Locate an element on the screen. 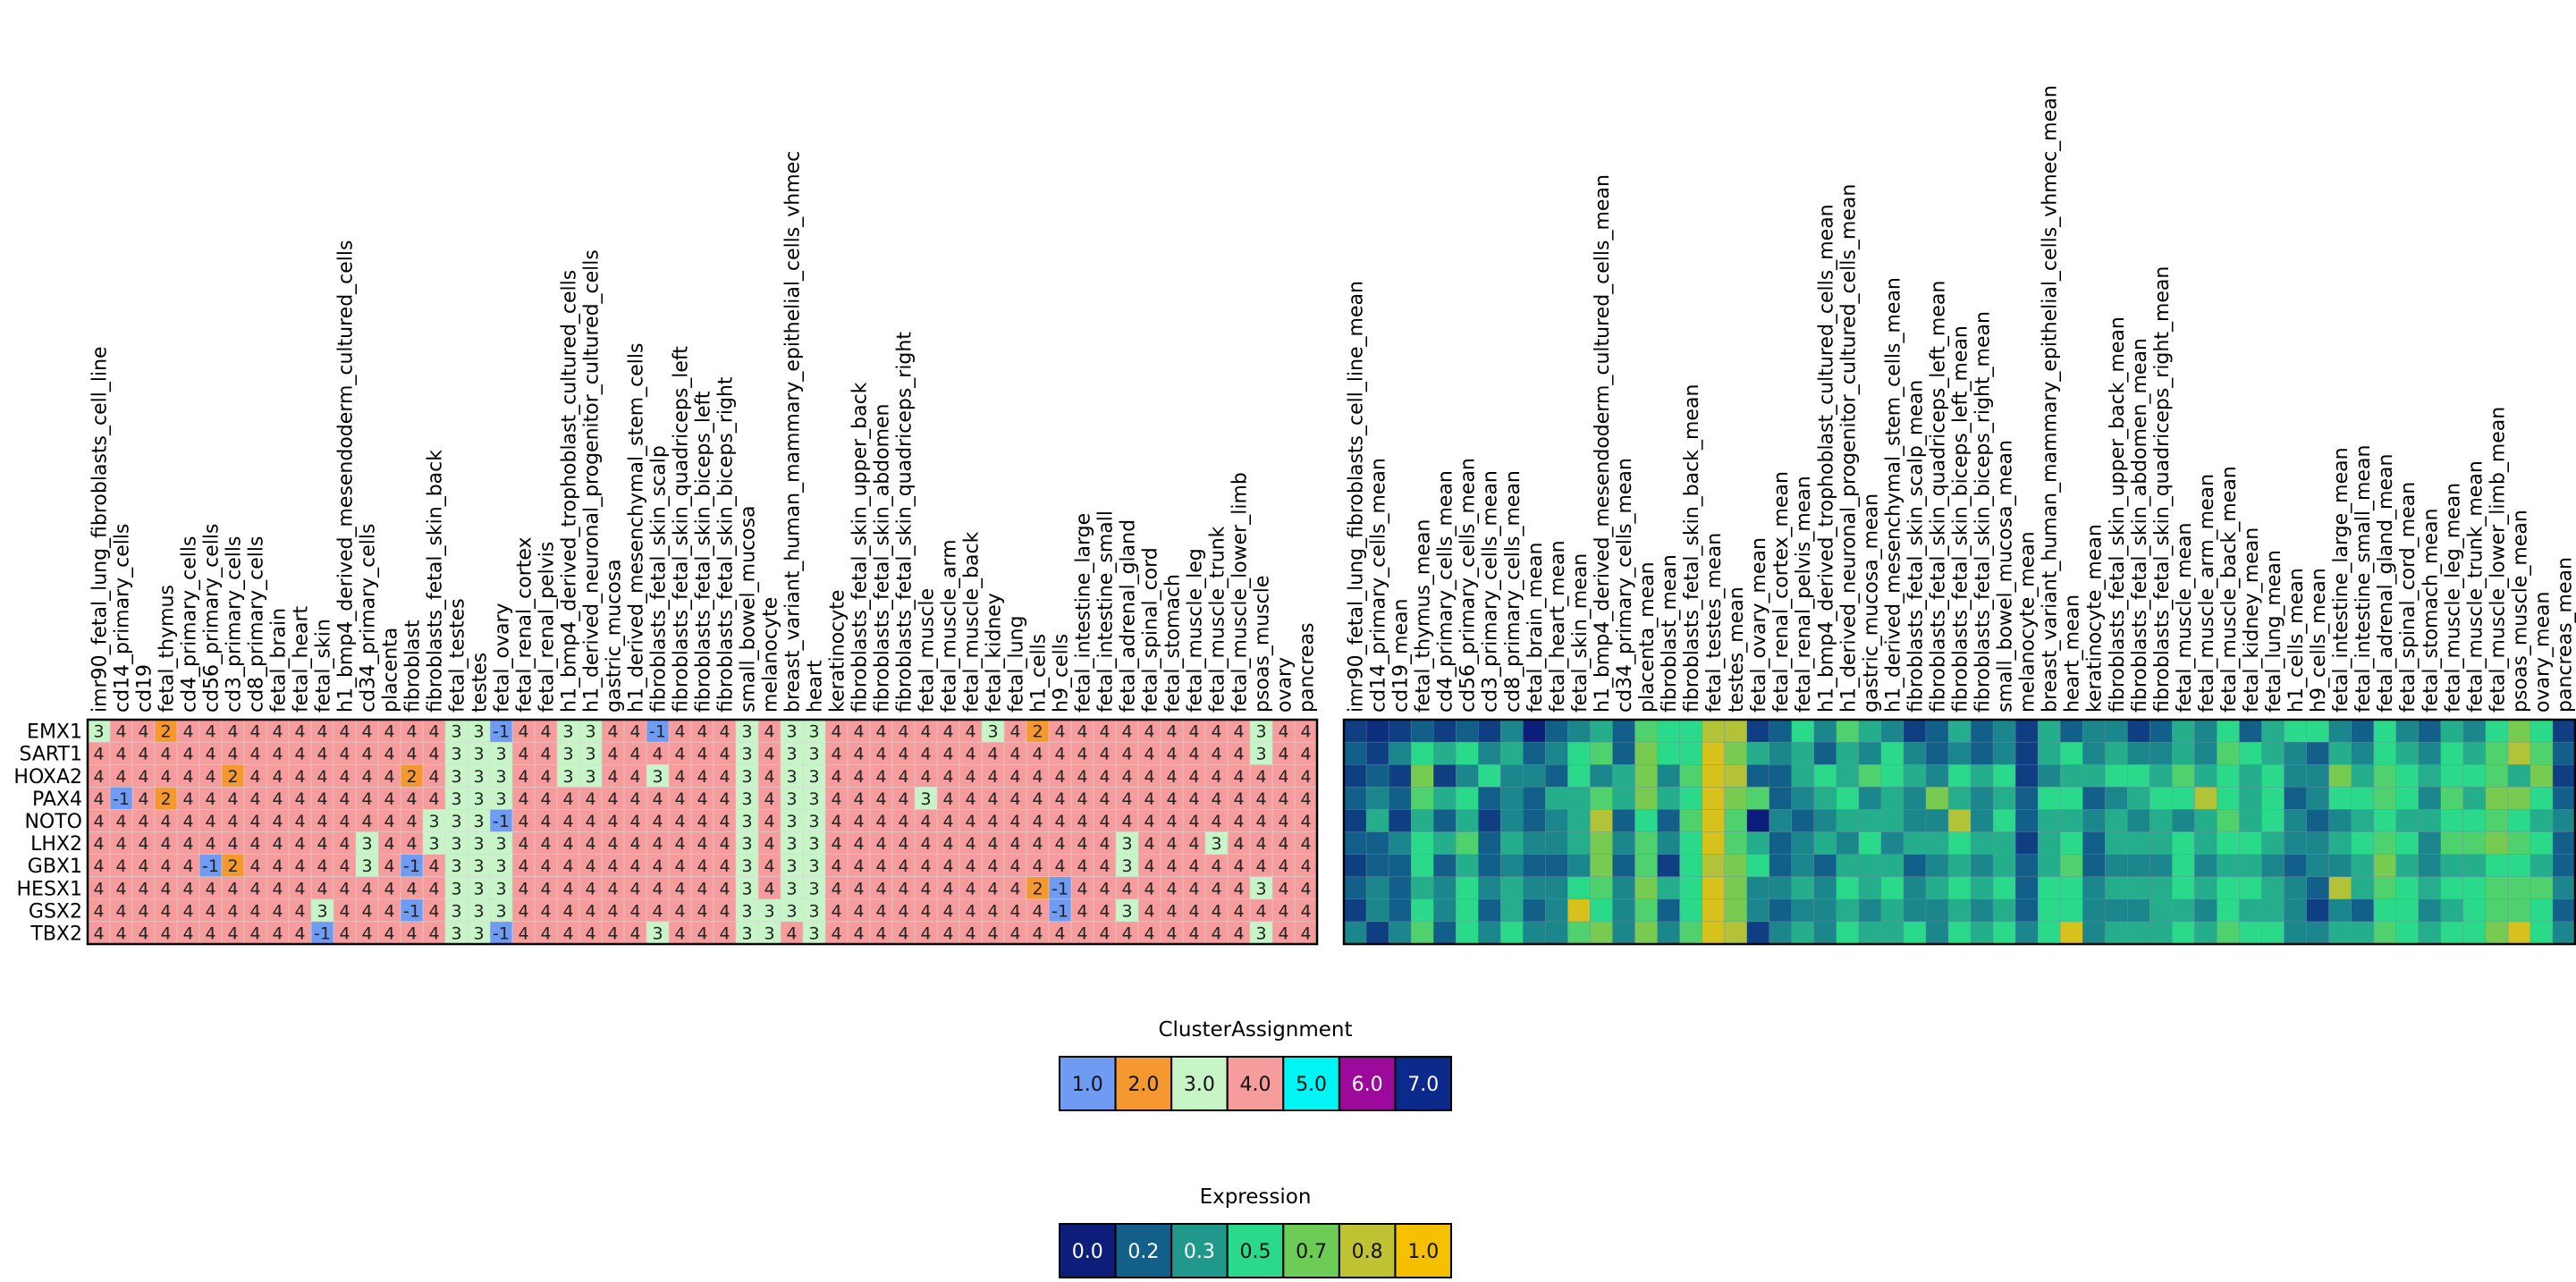 This screenshot has height=1282, width=2576. column-label: cd19 is located at coordinates (145, 688).